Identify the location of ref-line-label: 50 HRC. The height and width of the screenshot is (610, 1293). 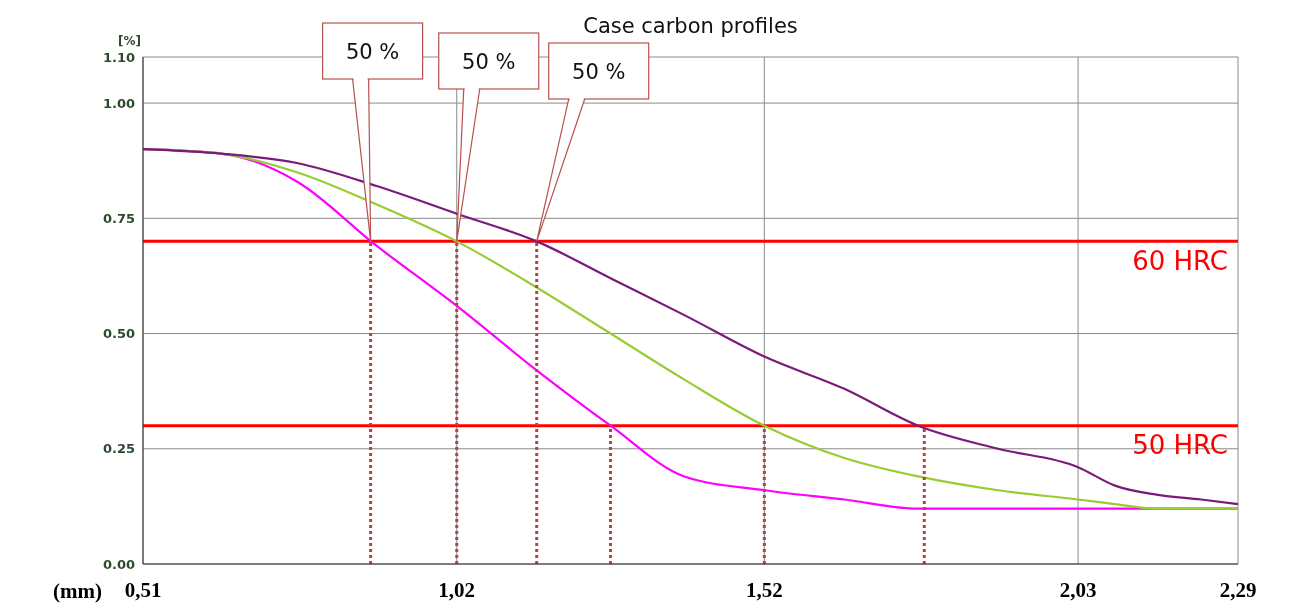
(1180, 445).